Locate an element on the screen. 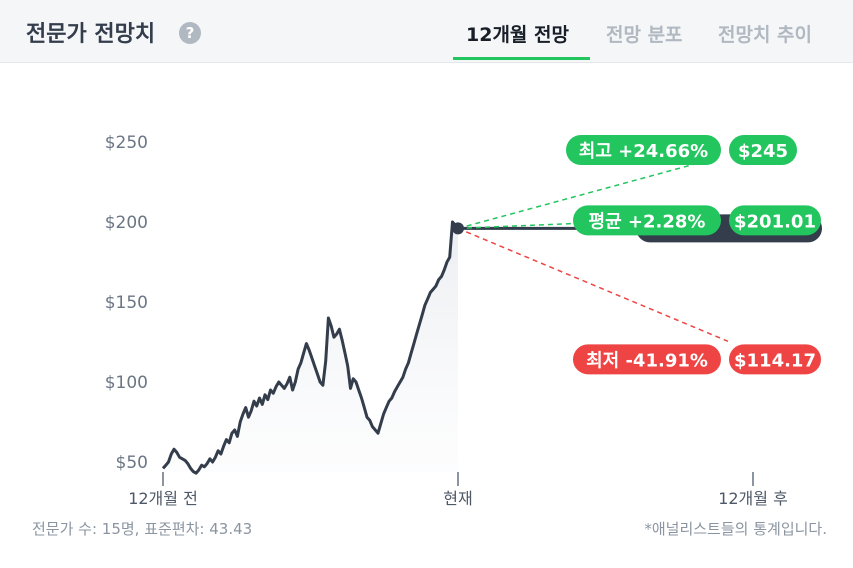 The height and width of the screenshot is (568, 853). high-target-label: 최고 +24.66% is located at coordinates (643, 151).